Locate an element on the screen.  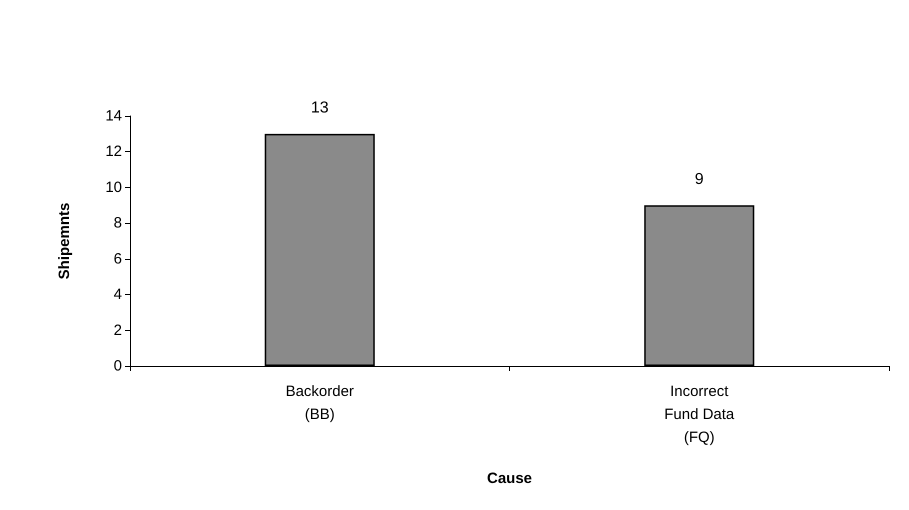
y-tick-label: 2 is located at coordinates (118, 330).